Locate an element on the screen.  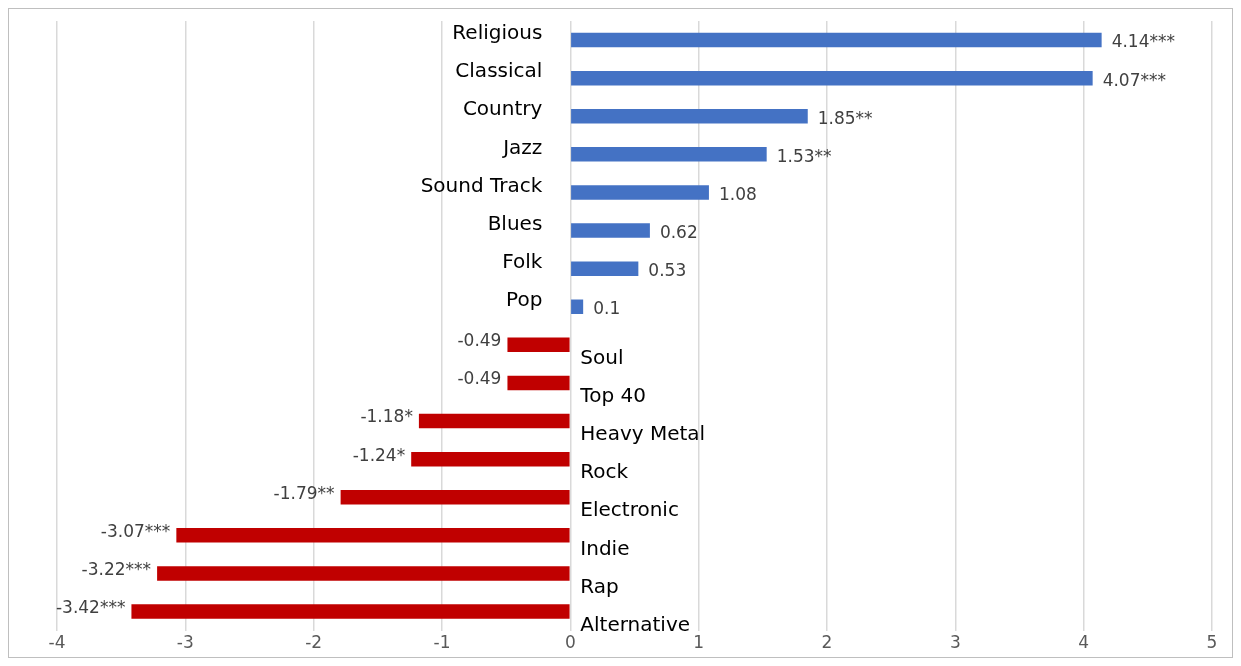
data-label: 0.1 is located at coordinates (607, 308).